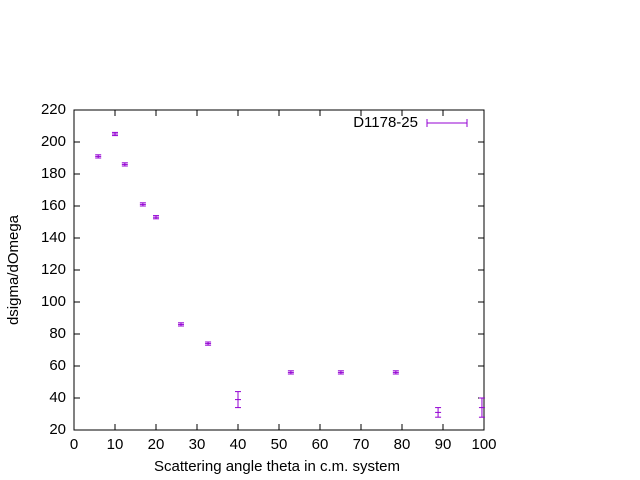  Describe the element at coordinates (361, 444) in the screenshot. I see `x-tick-label: 70` at that location.